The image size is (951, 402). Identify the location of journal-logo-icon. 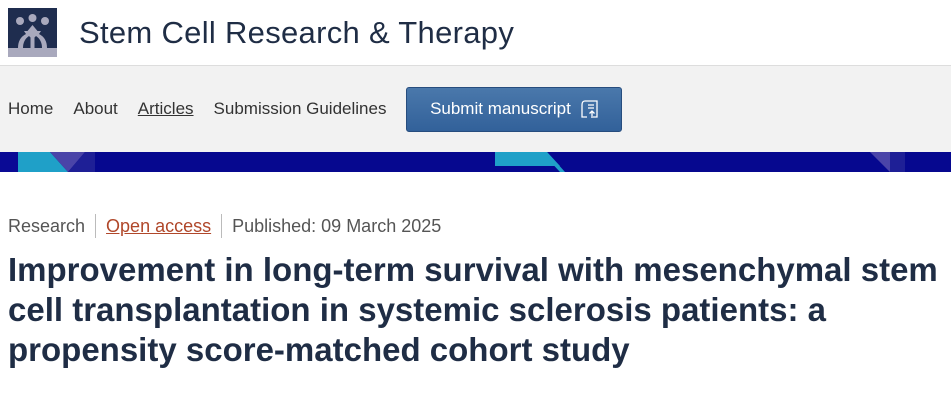
(32, 32).